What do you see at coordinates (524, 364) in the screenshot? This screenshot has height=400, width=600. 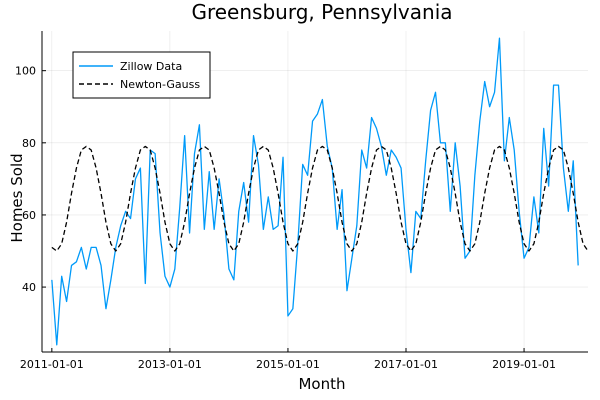 I see `x-tick-label: 2019-01-01` at bounding box center [524, 364].